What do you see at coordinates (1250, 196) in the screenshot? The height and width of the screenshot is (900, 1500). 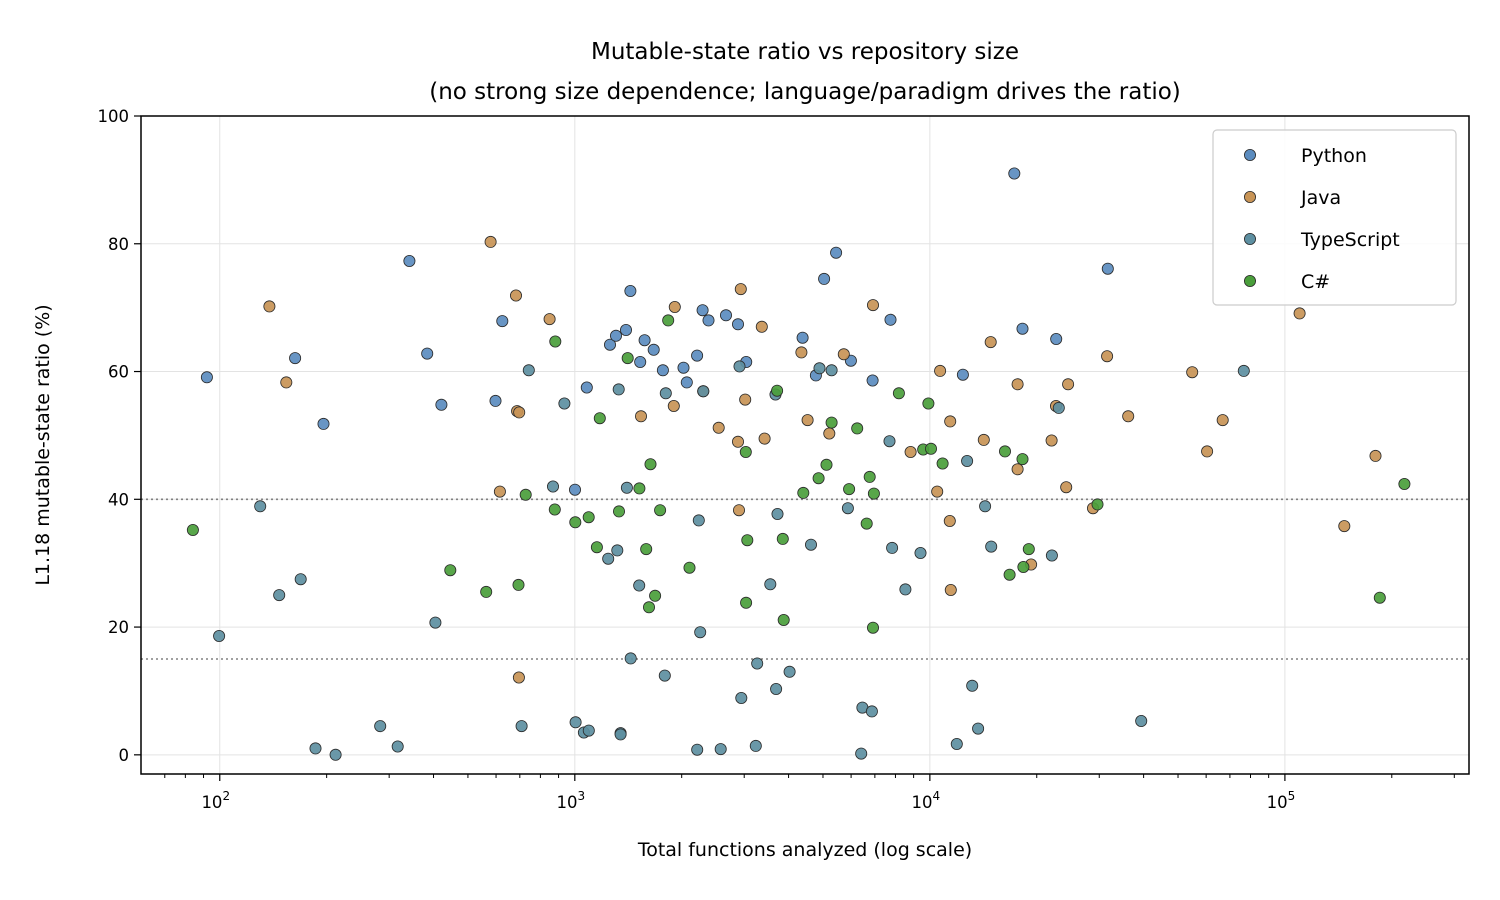 I see `legend-marker-java` at bounding box center [1250, 196].